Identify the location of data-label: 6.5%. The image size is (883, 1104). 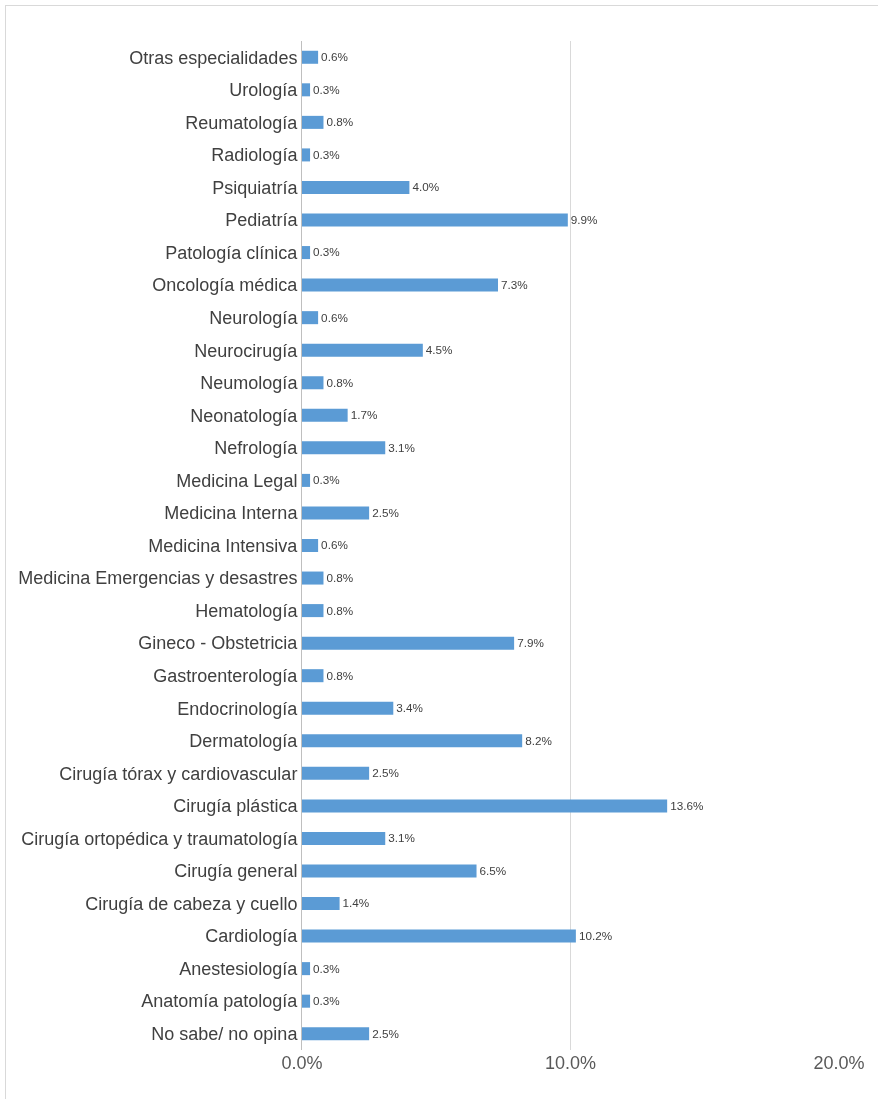
(493, 870).